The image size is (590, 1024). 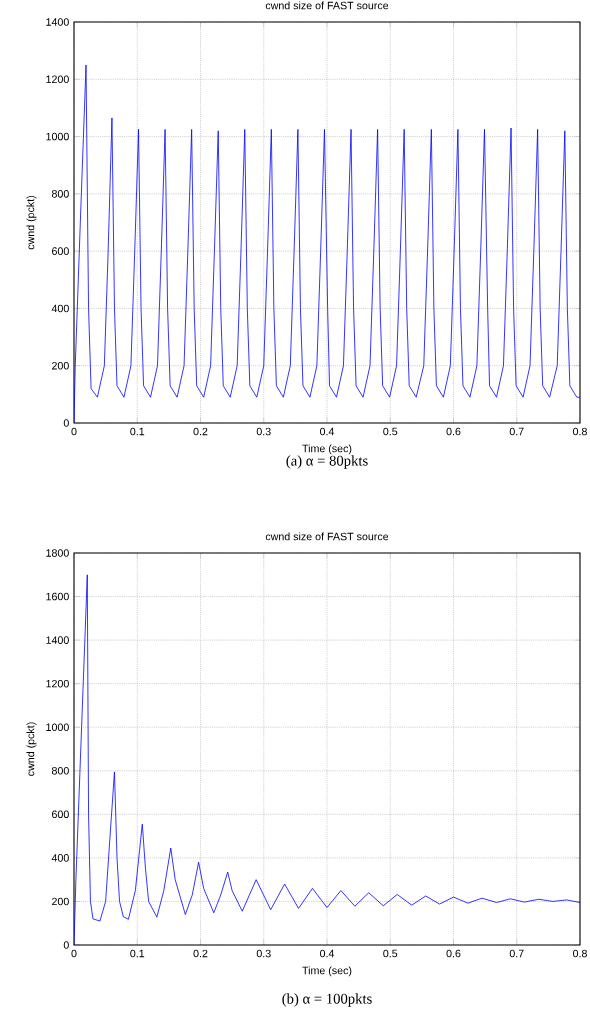 I want to click on y-tick-label: 1800, so click(x=57, y=553).